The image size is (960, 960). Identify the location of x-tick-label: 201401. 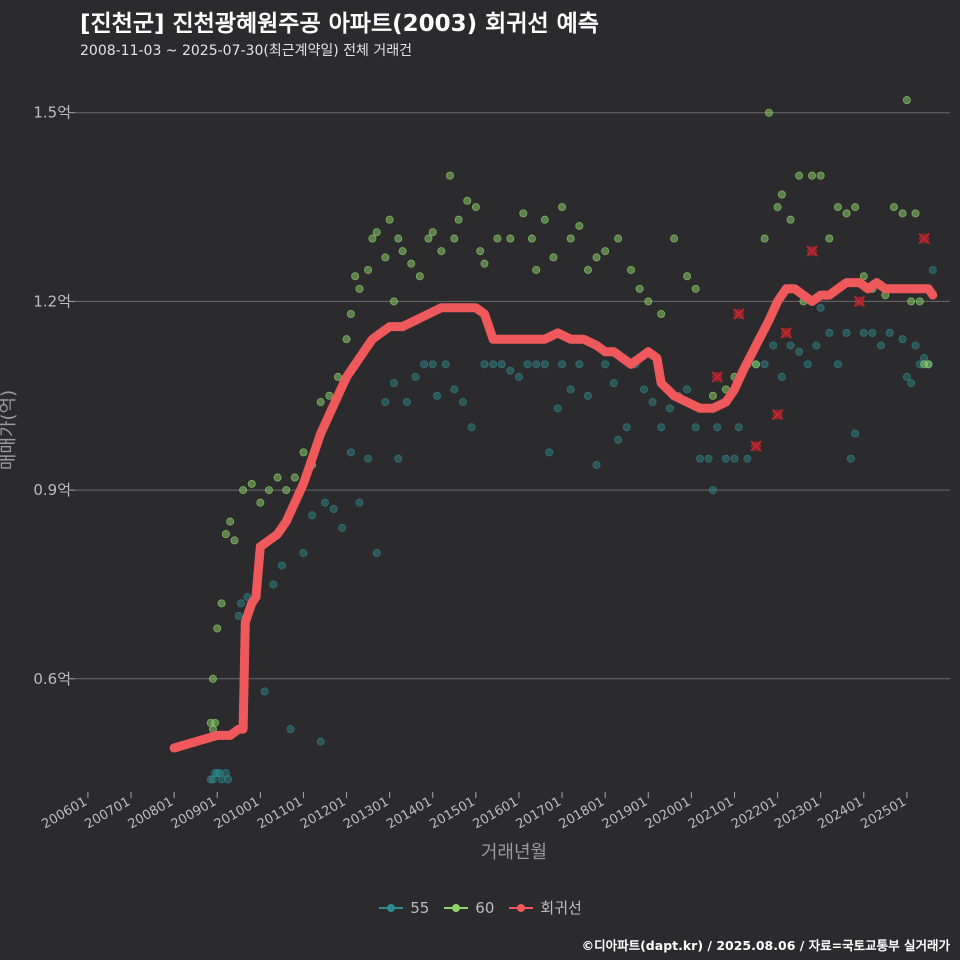
(409, 813).